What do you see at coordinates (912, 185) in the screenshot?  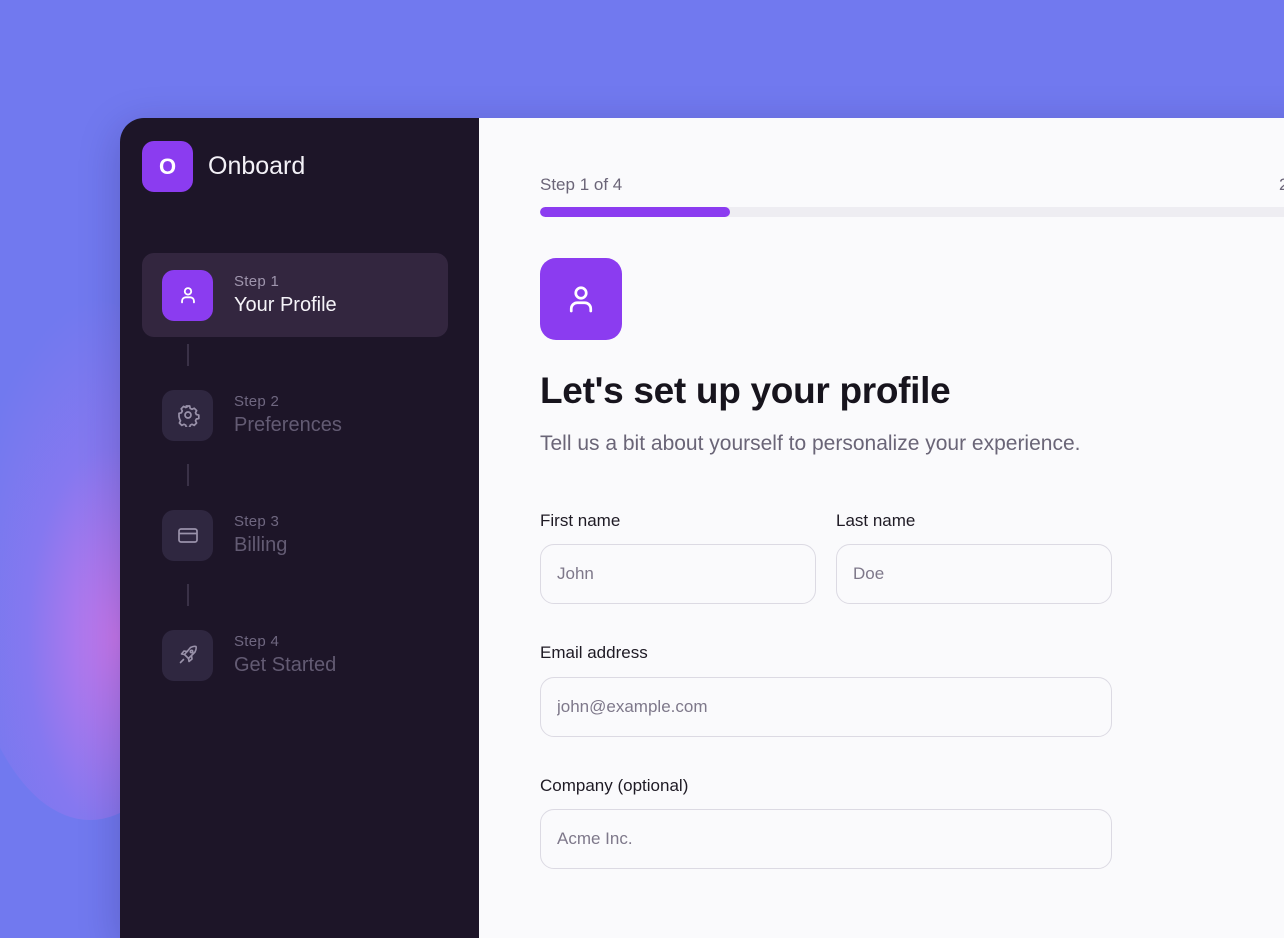 I see `progress-header: Step 1 of 4 2` at bounding box center [912, 185].